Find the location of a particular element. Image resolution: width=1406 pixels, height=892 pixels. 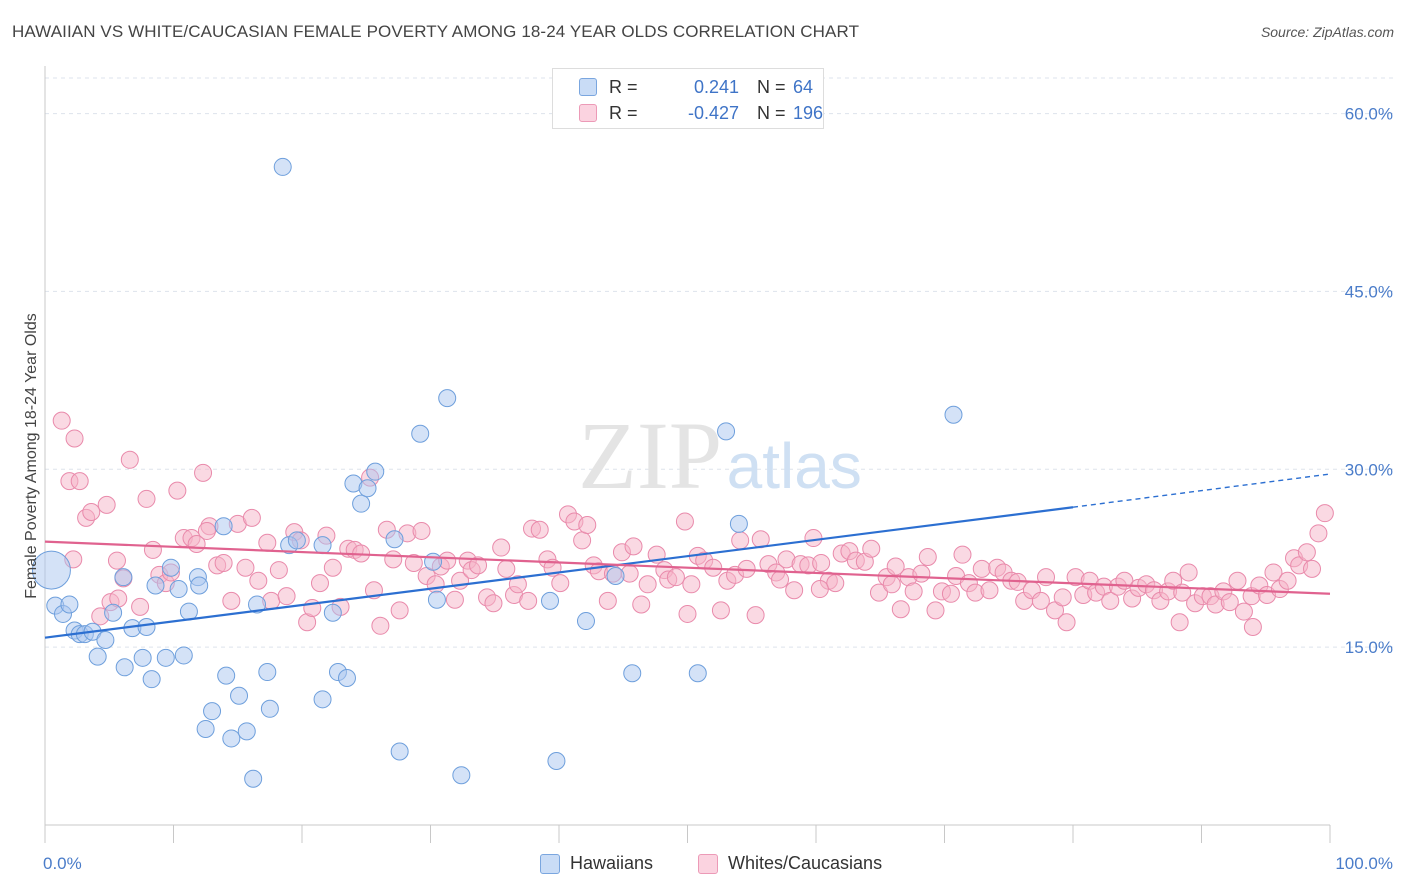

y-tick-label: 15.0% is located at coordinates (1369, 647).